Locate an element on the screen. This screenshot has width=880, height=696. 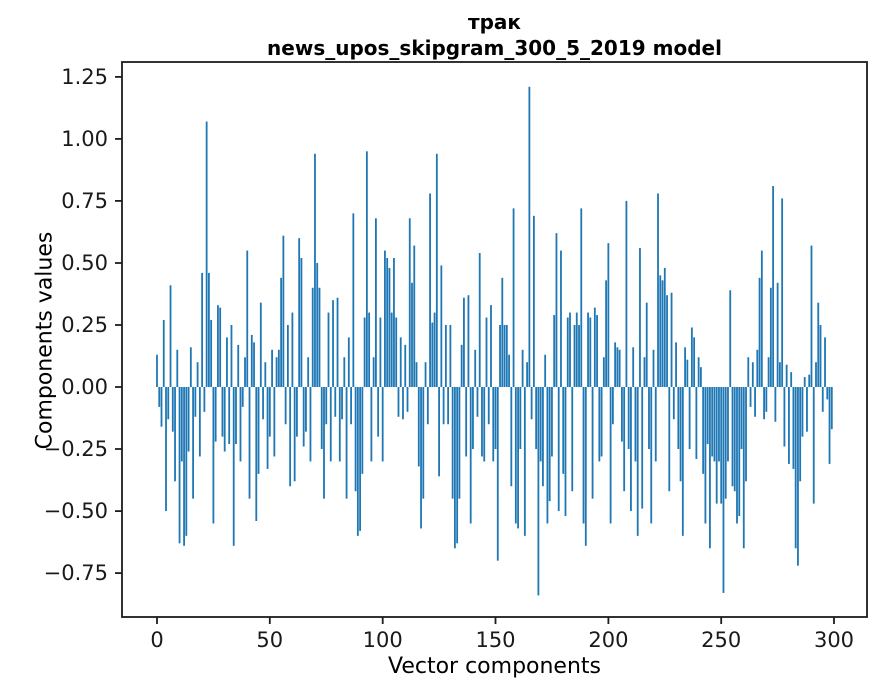
chart-title-word: трак is located at coordinates (494, 22).